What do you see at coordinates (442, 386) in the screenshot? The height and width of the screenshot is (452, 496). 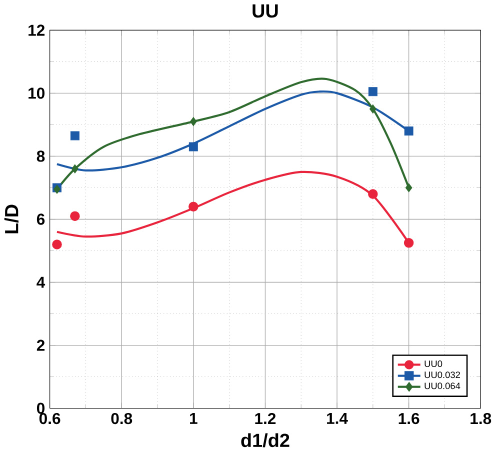 I see `legend-label: UU0.064` at bounding box center [442, 386].